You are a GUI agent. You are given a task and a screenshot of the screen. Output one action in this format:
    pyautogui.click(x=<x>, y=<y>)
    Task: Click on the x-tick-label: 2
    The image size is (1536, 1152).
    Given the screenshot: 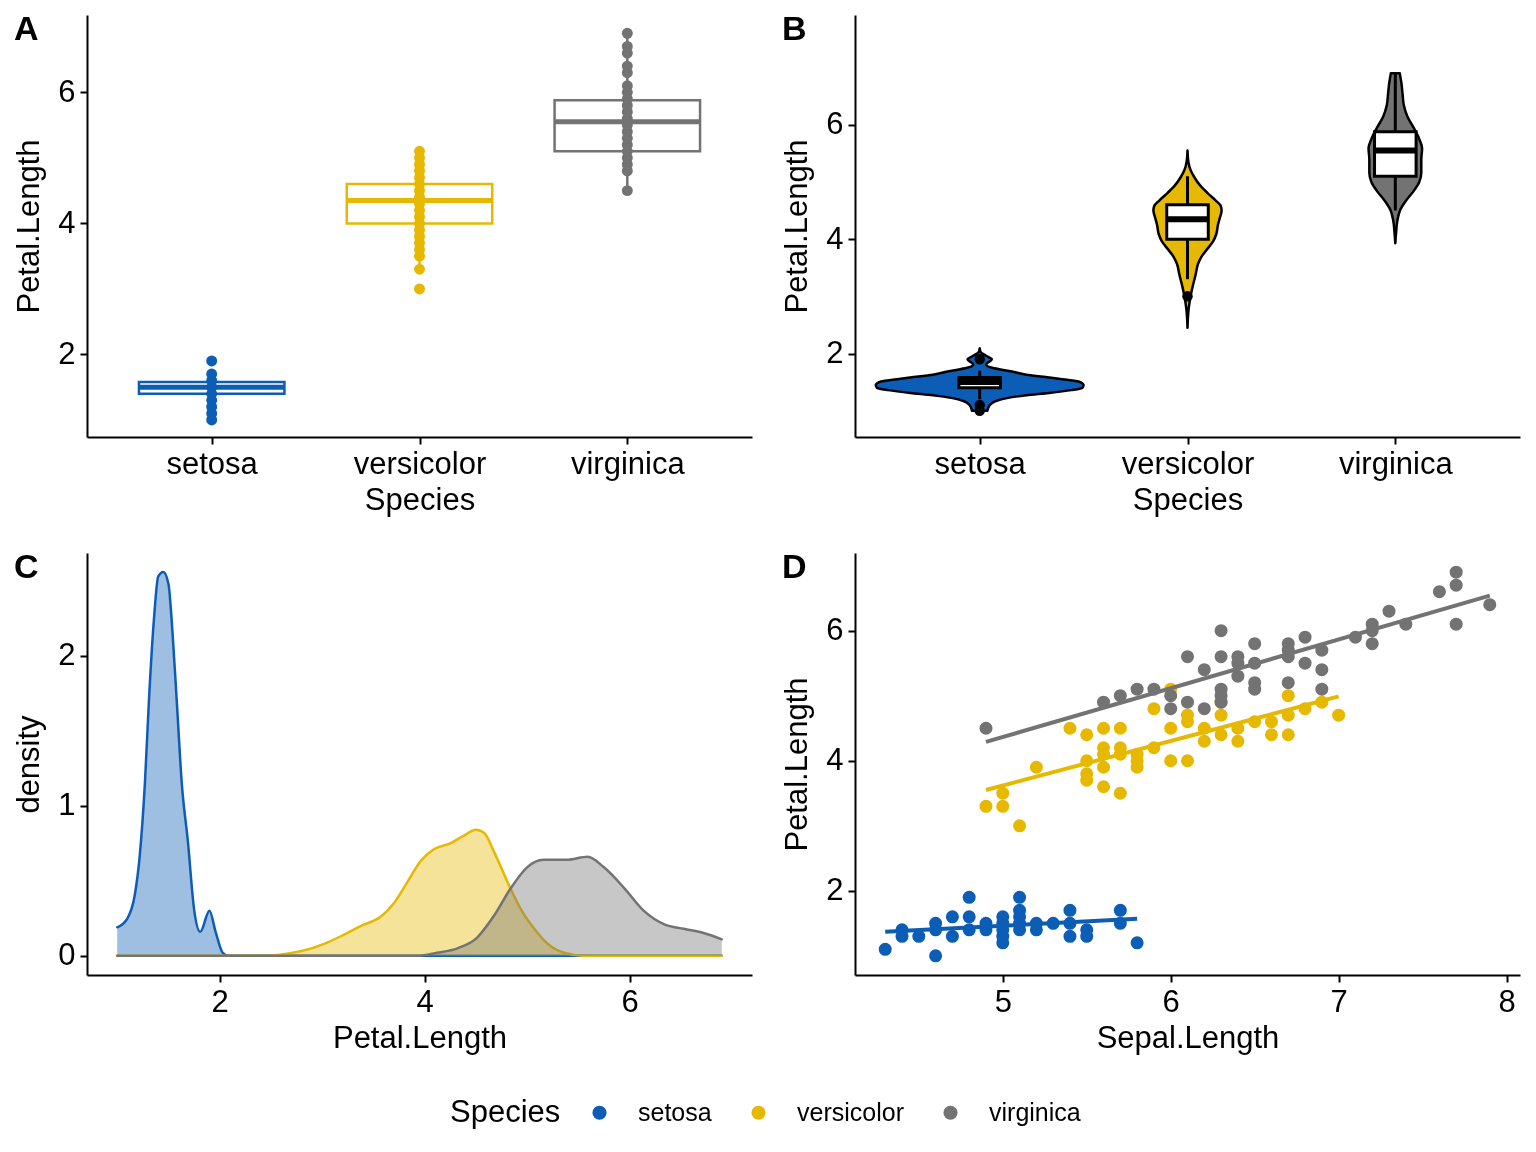 What is the action you would take?
    pyautogui.click(x=220, y=1001)
    